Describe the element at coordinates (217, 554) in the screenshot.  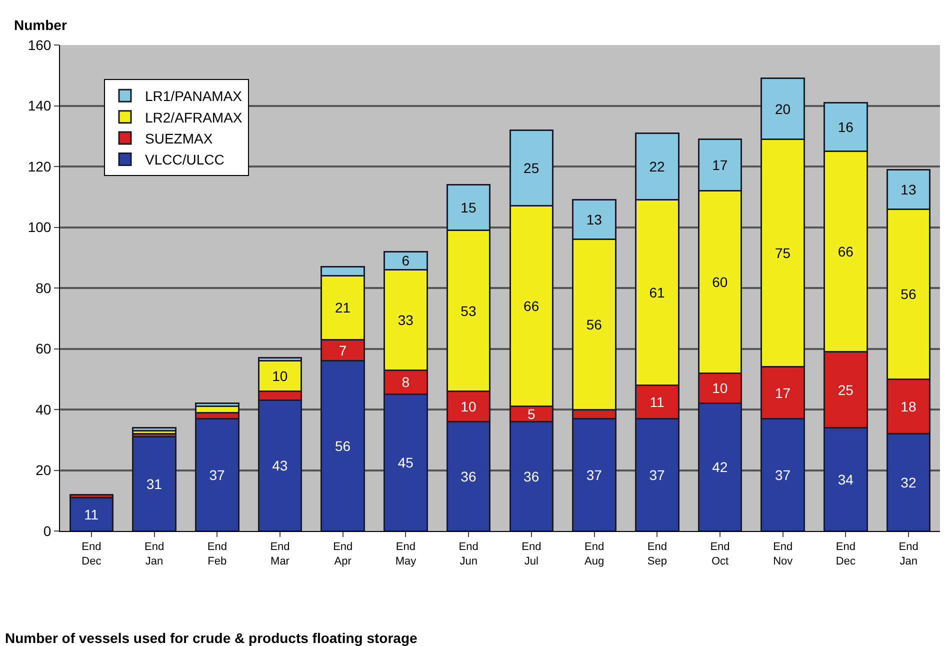
I see `x-tick-label: End Feb` at that location.